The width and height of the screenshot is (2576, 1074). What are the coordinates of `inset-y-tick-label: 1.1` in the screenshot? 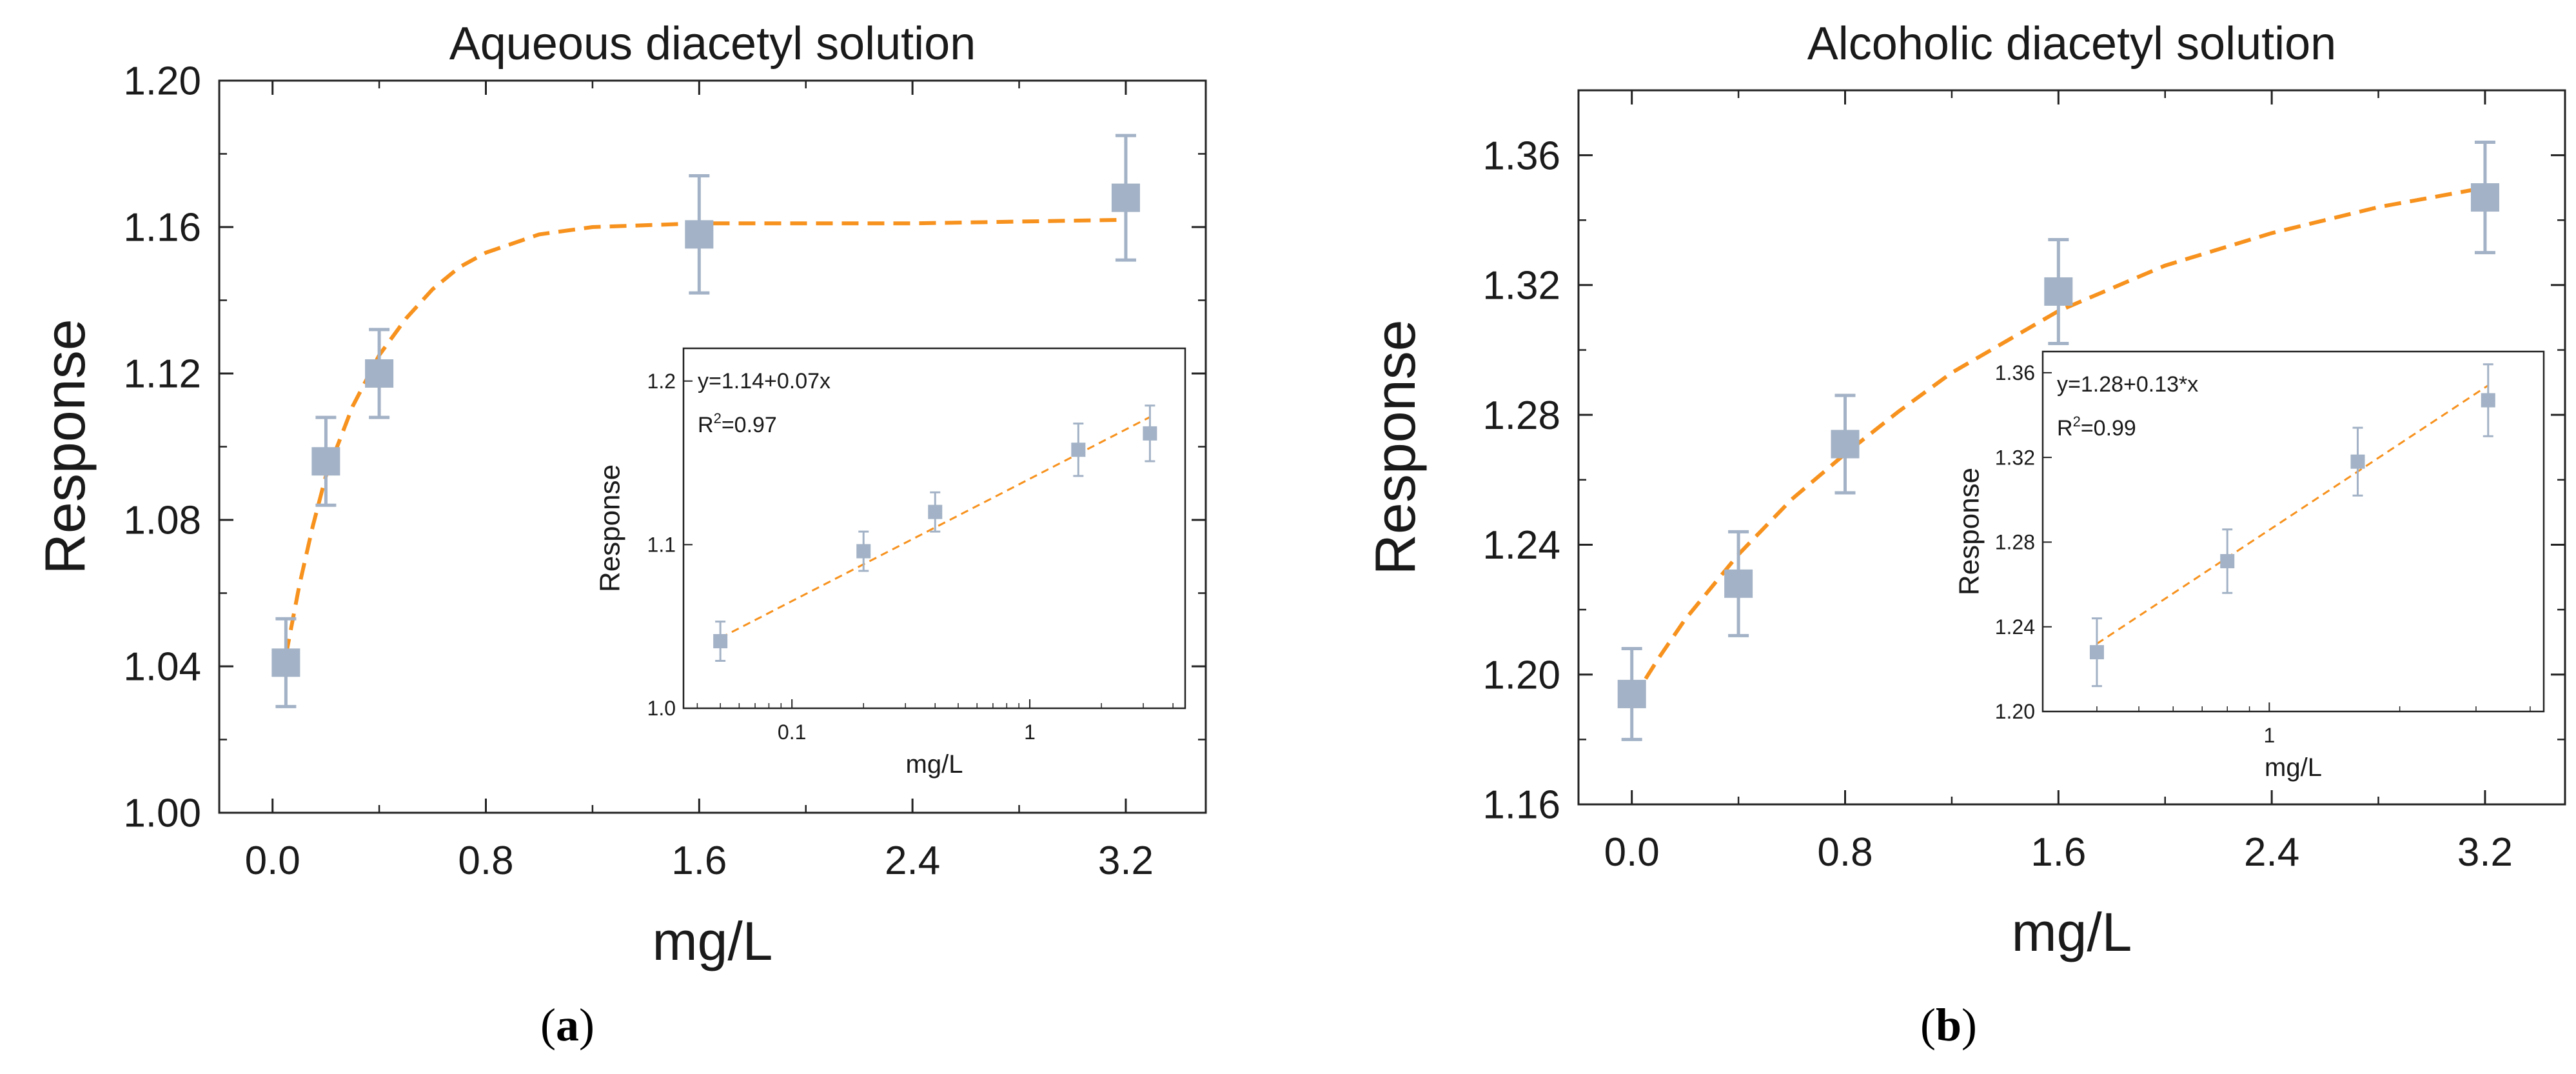 It's located at (662, 545).